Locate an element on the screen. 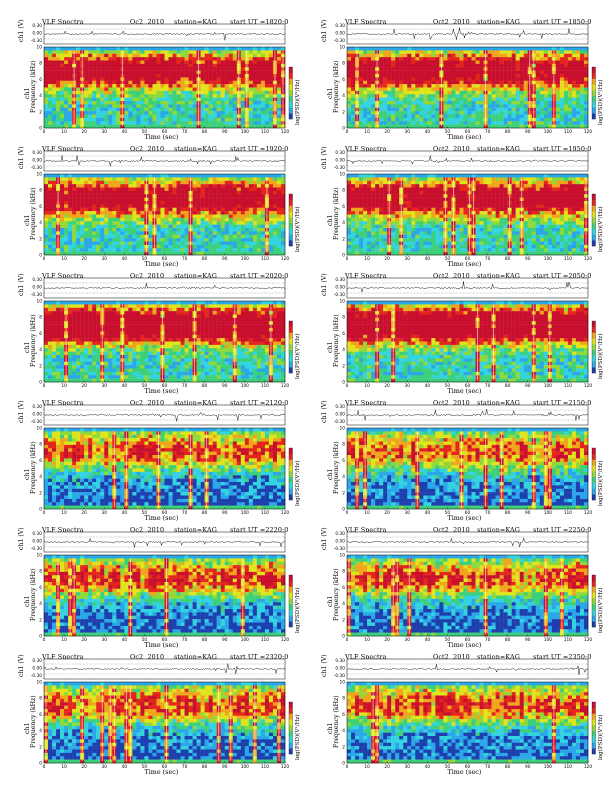 The image size is (612, 792). trace-tick-label: 0.30 is located at coordinates (340, 661).